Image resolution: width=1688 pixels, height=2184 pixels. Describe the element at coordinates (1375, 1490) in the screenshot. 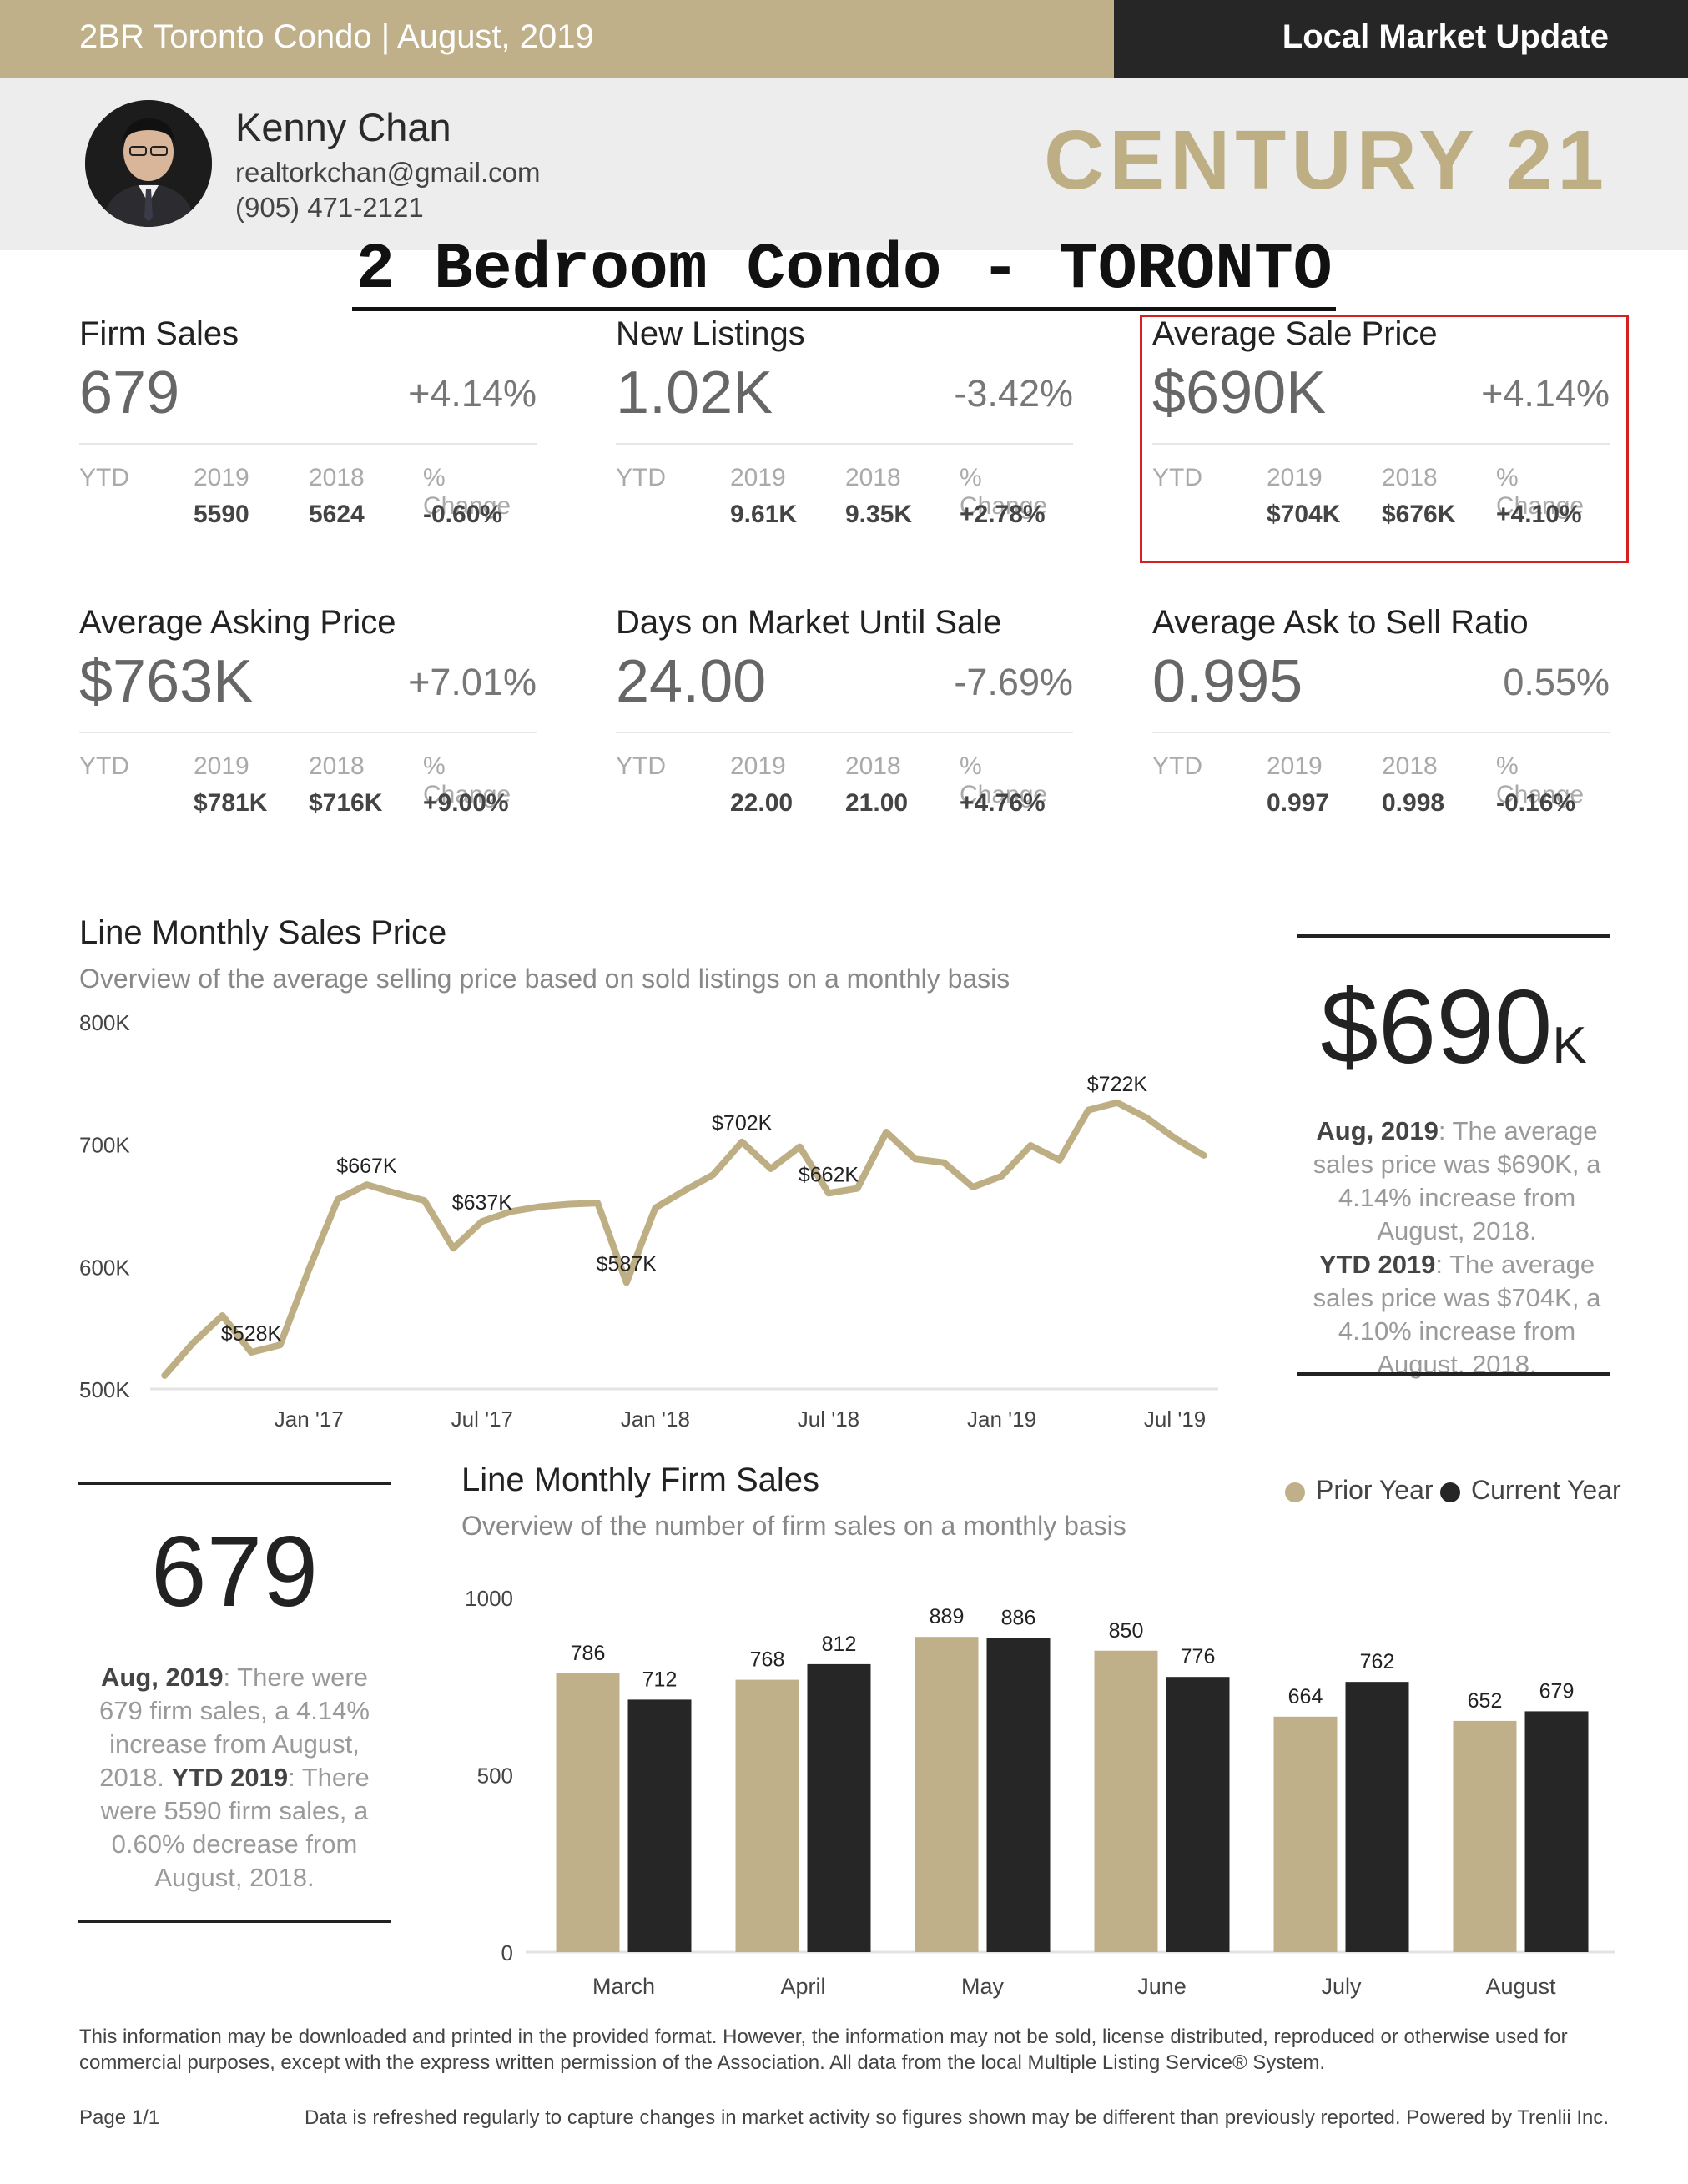

I see `legend-prior-year: Prior Year` at that location.